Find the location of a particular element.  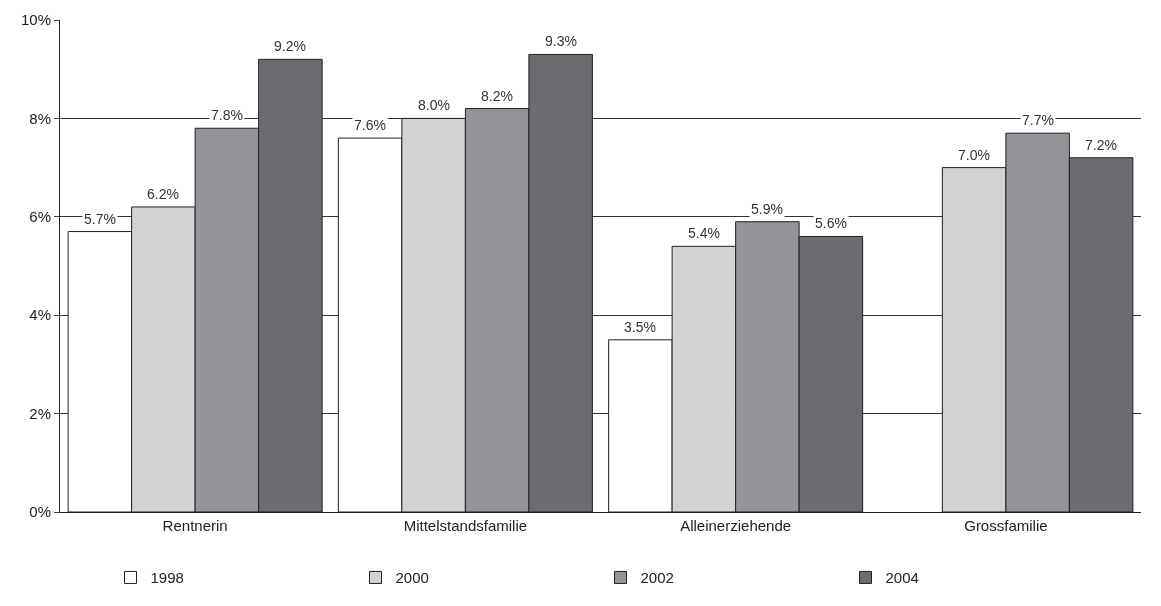

x-tick-label: Mittelstandsfamilie is located at coordinates (465, 525).